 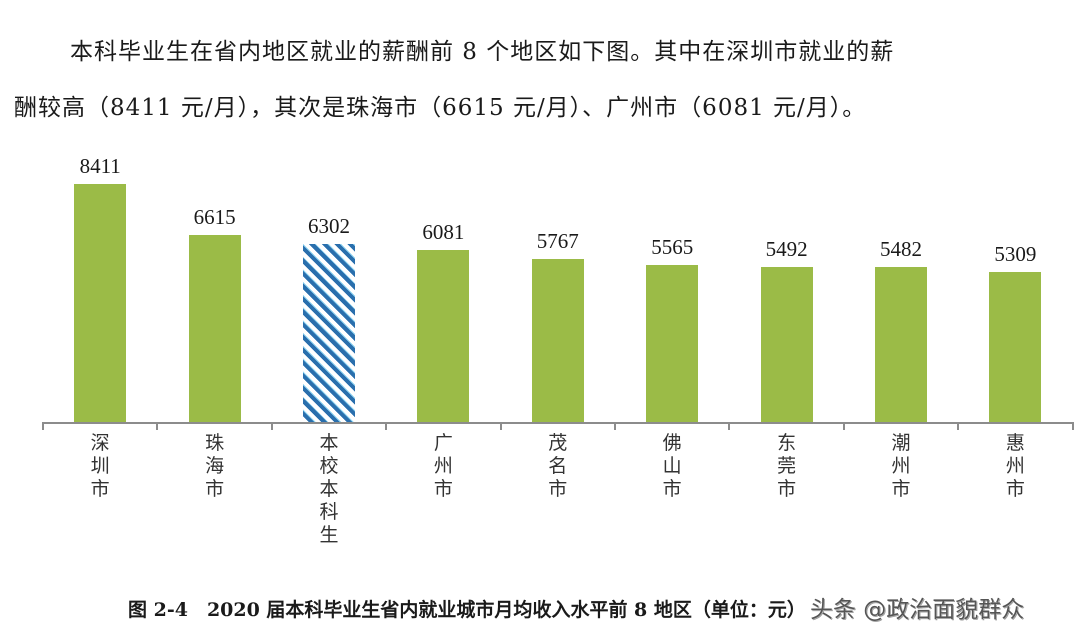 What do you see at coordinates (672, 466) in the screenshot?
I see `category-label: 佛山市` at bounding box center [672, 466].